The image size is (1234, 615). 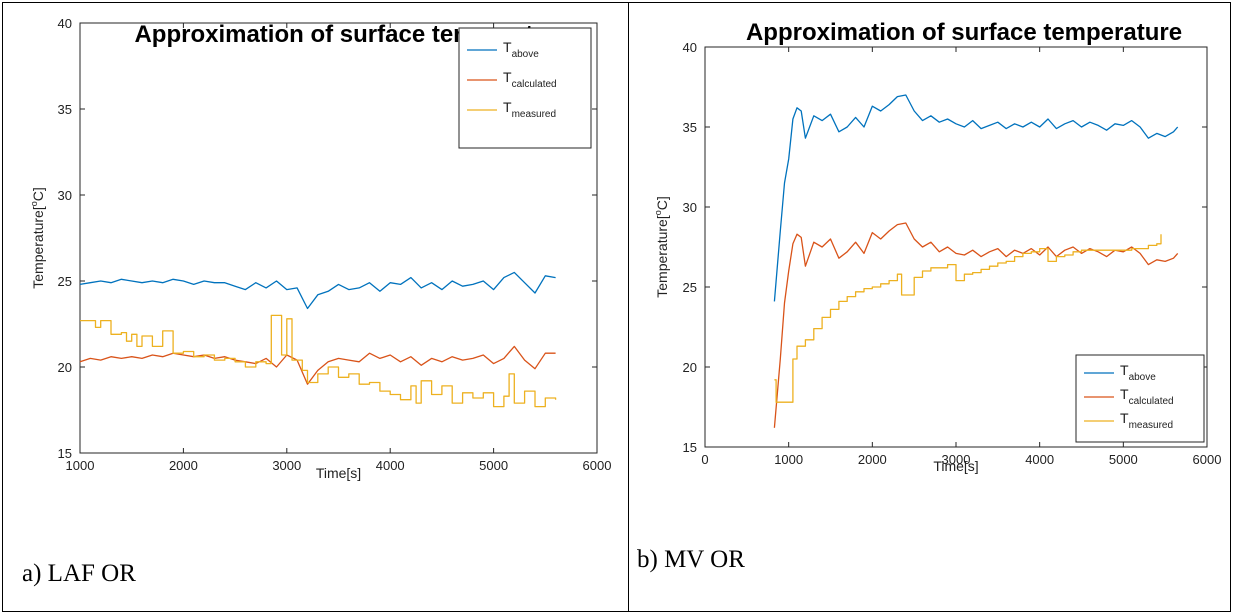 I want to click on caption-a: a) LAF OR, so click(x=79, y=573).